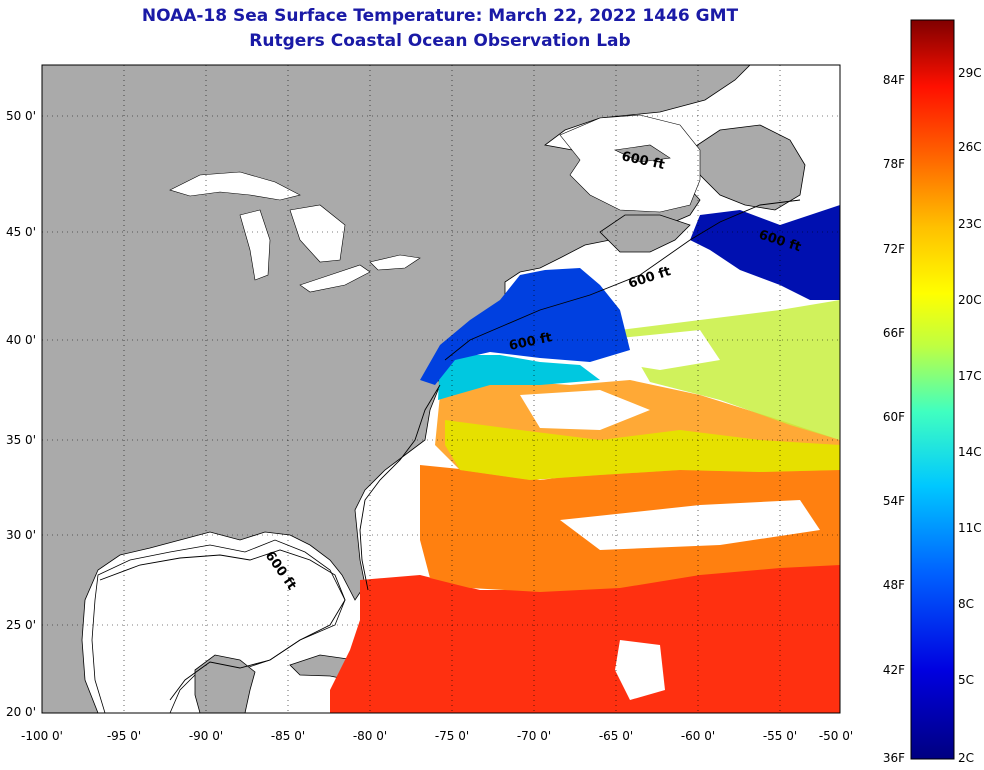 The height and width of the screenshot is (770, 984). What do you see at coordinates (970, 147) in the screenshot?
I see `colorbar-c-label: 26C` at bounding box center [970, 147].